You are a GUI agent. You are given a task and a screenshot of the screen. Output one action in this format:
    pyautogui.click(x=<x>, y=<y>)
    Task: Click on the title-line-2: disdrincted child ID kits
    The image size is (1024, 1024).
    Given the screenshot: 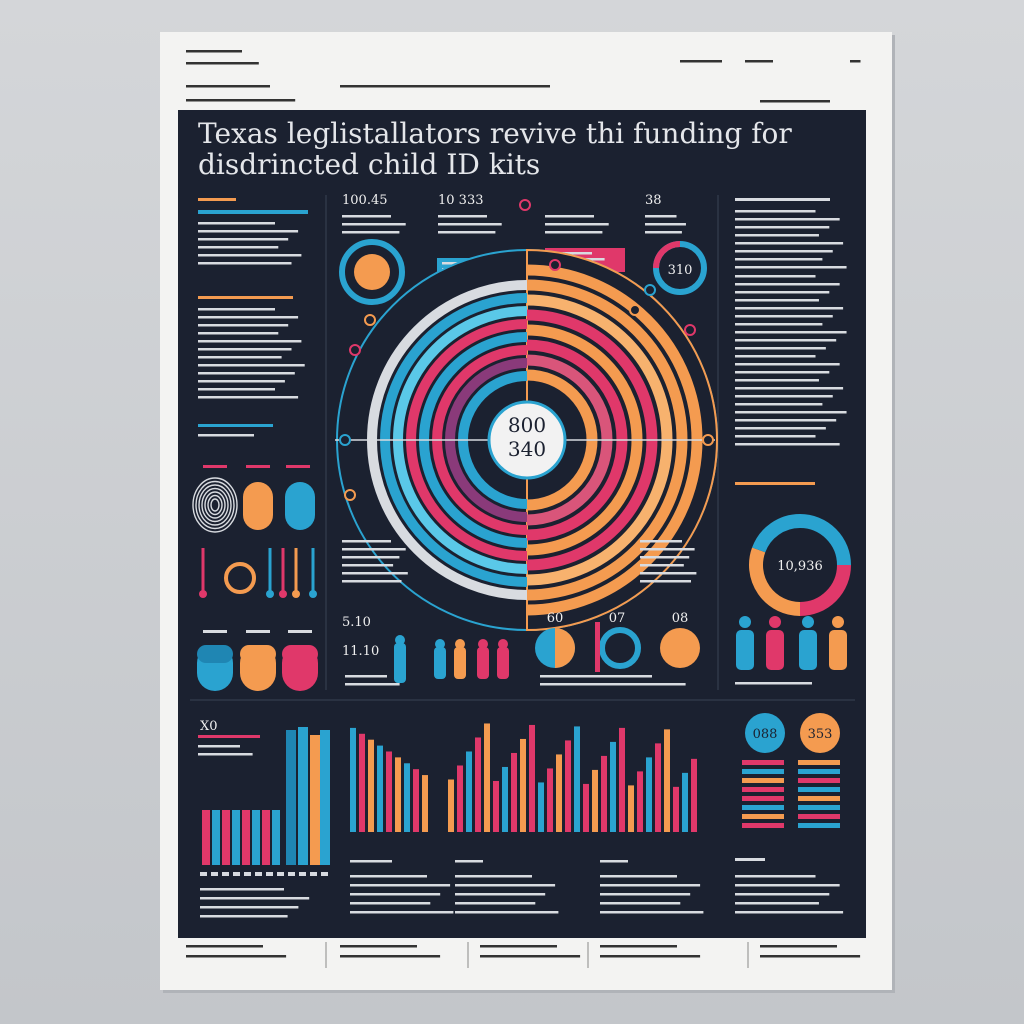 What is the action you would take?
    pyautogui.click(x=369, y=164)
    